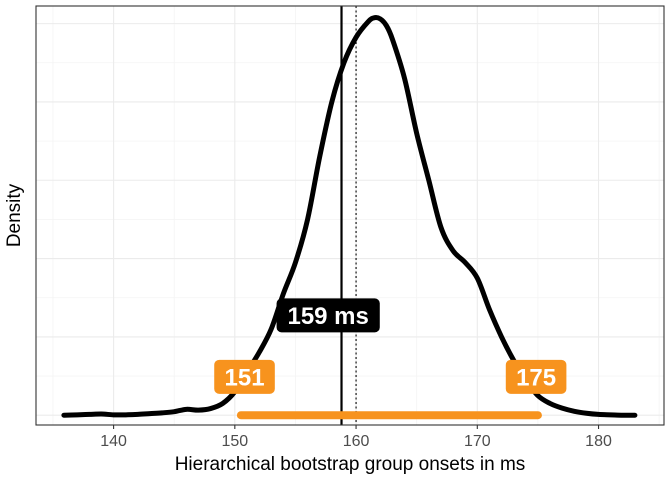 Image resolution: width=672 pixels, height=480 pixels. I want to click on x-tick-label: 160, so click(356, 441).